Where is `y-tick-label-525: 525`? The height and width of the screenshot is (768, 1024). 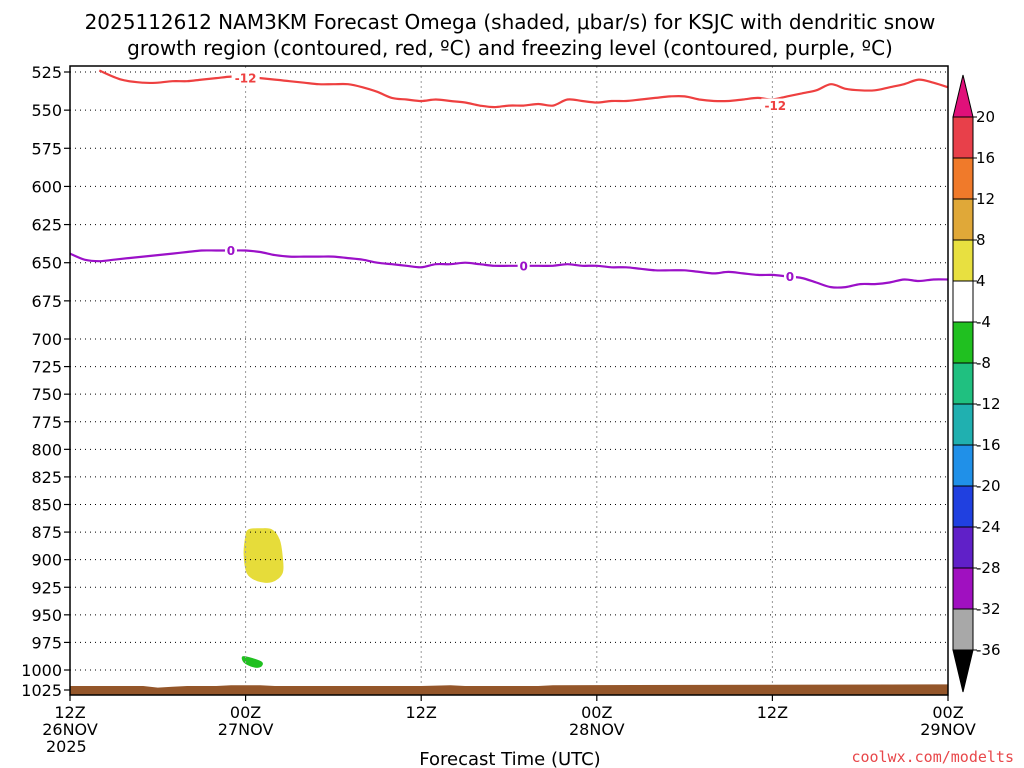 y-tick-label-525: 525 is located at coordinates (46, 72).